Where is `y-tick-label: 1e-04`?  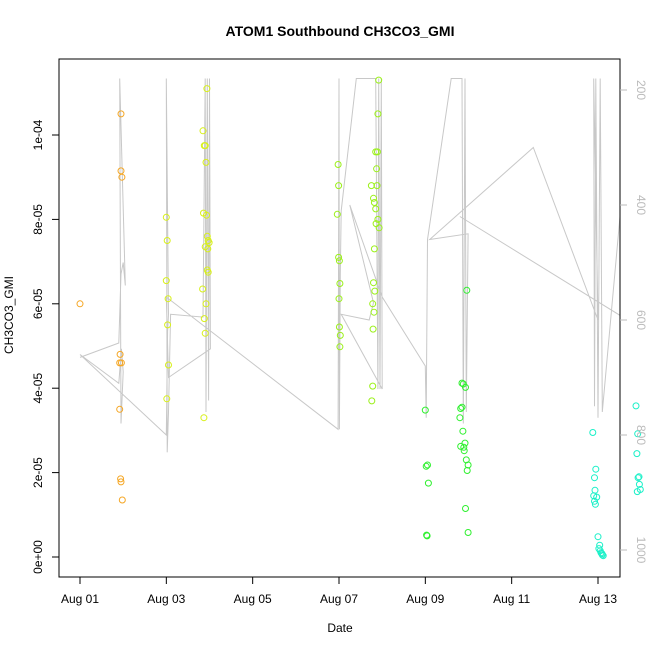
y-tick-label: 1e-04 is located at coordinates (38, 134).